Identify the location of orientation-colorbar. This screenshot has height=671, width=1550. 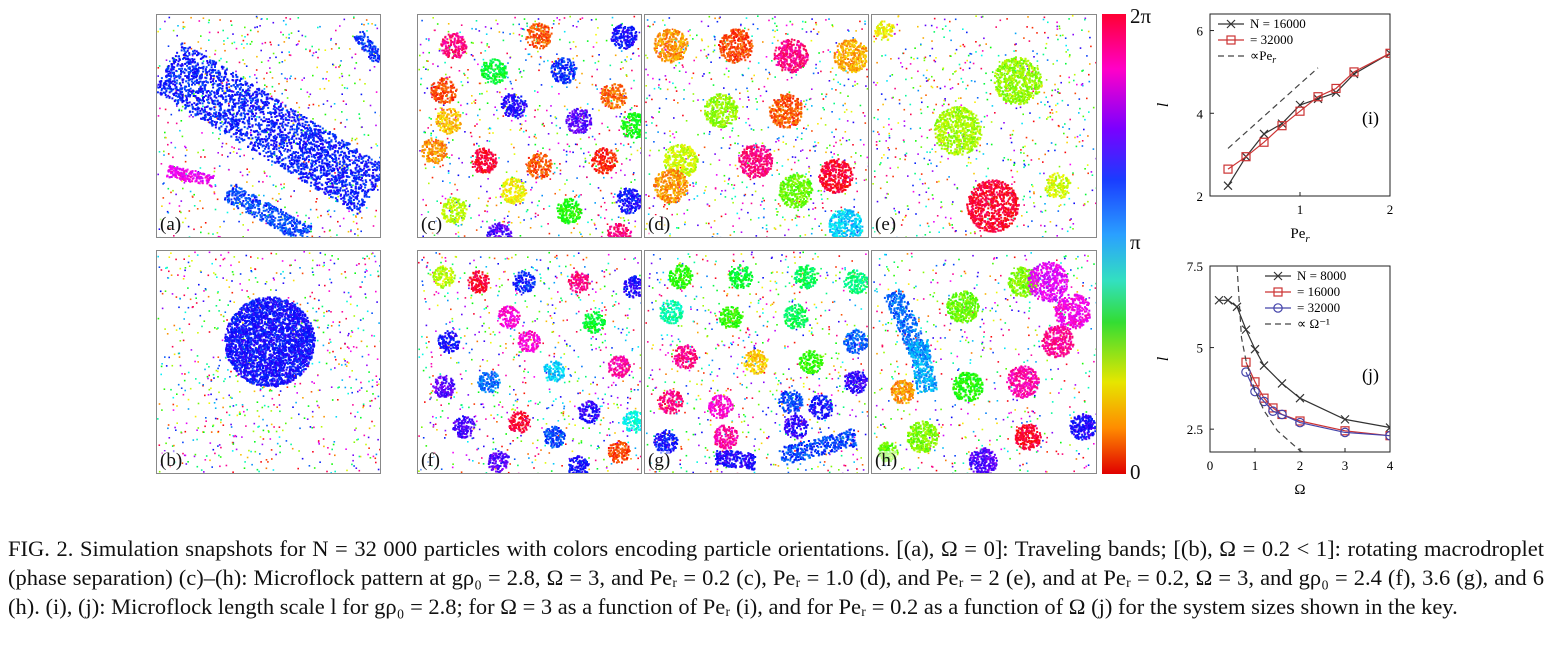
(1114, 244).